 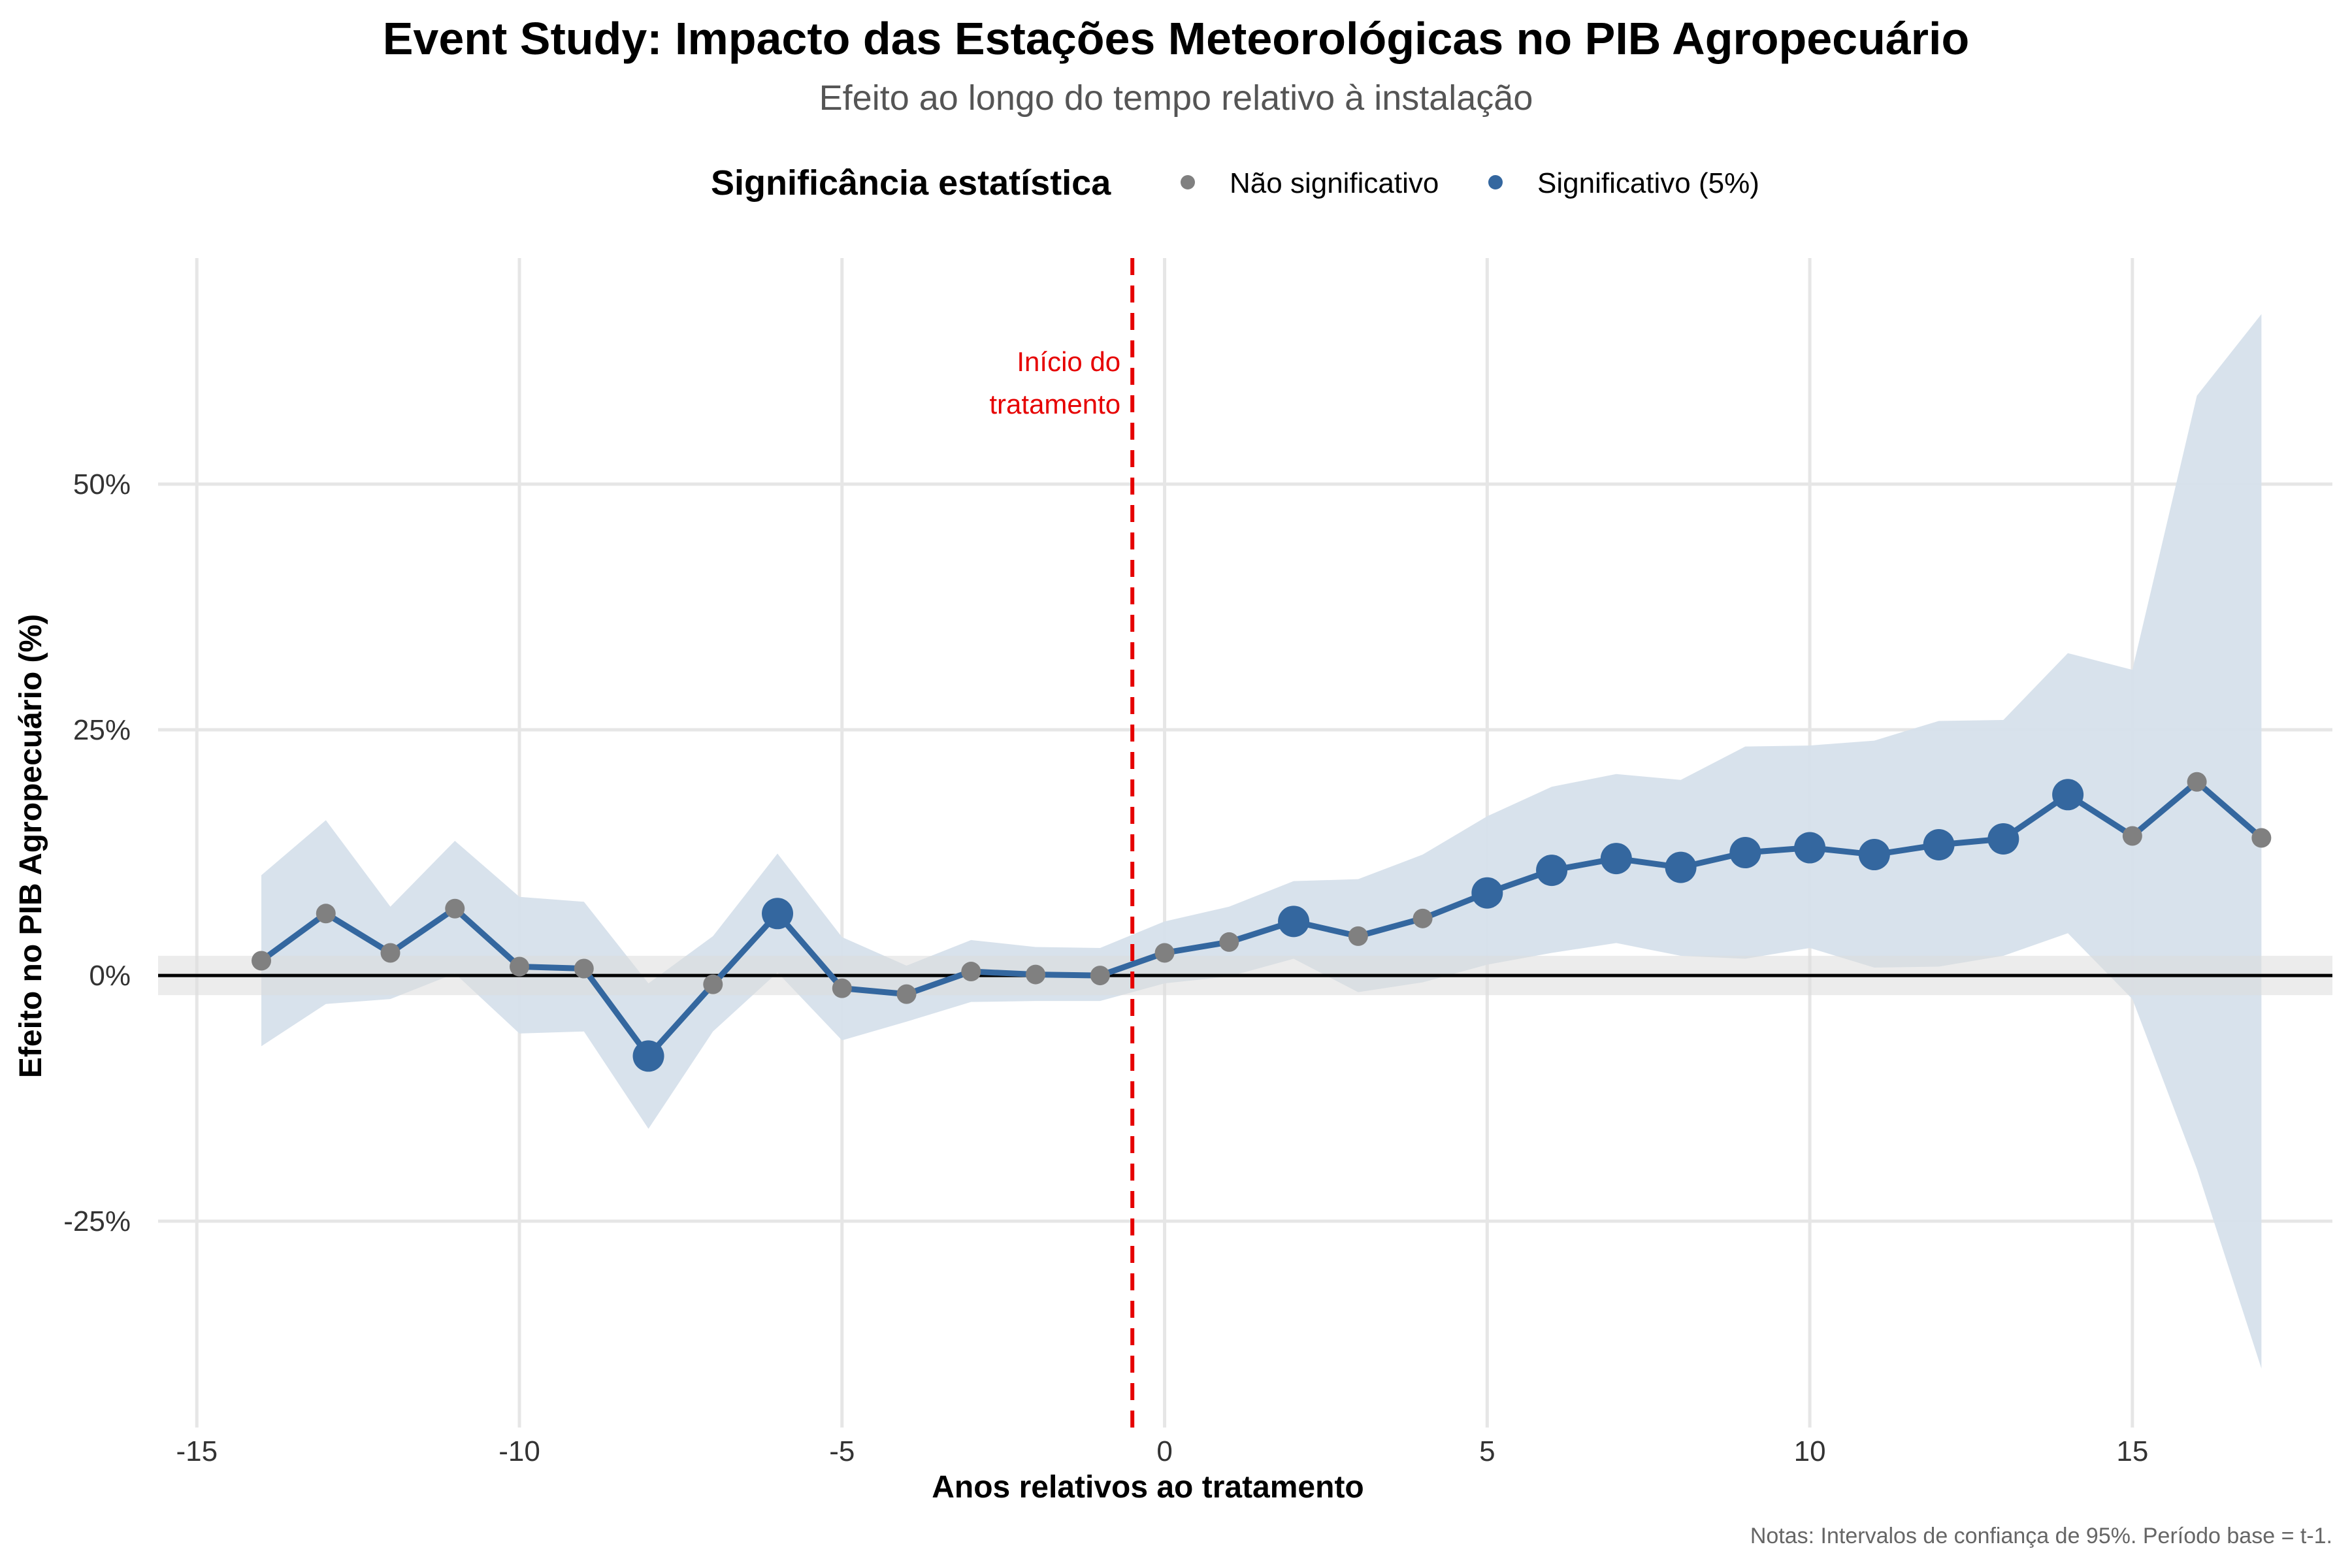 What do you see at coordinates (1164, 1451) in the screenshot?
I see `x-tick-label: 0` at bounding box center [1164, 1451].